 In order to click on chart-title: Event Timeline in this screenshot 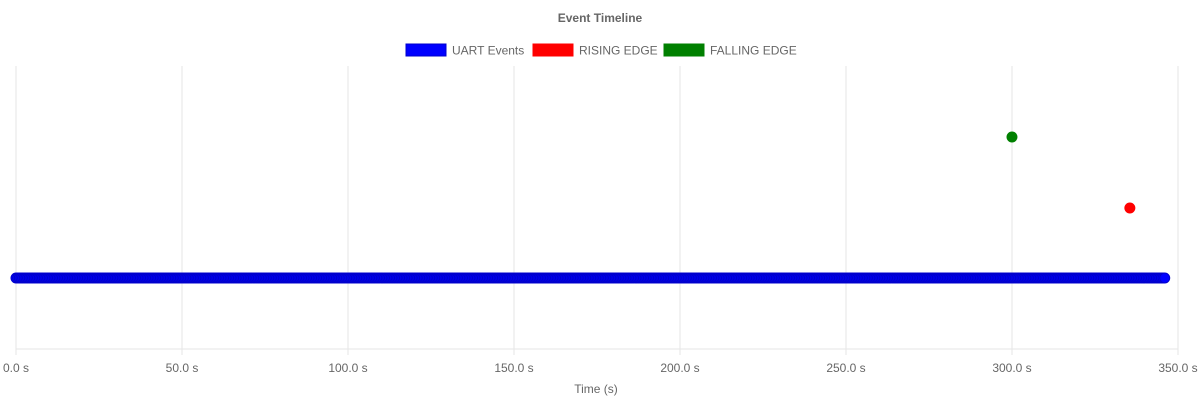, I will do `click(600, 18)`.